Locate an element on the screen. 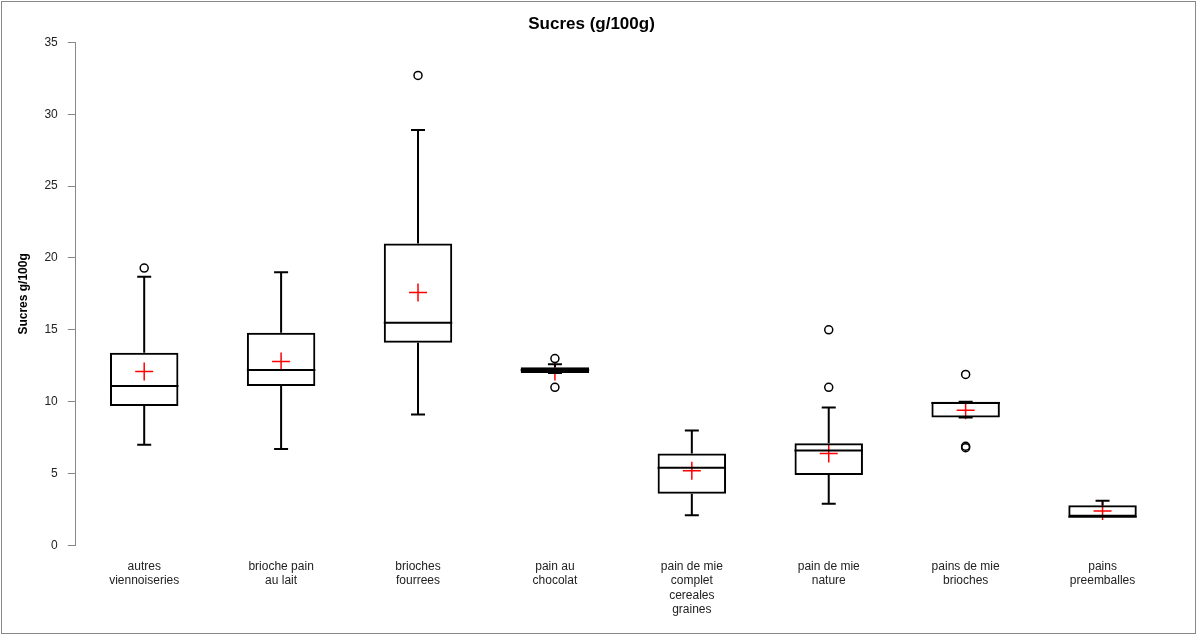 This screenshot has width=1197, height=635. x-tick-label: pain au chocolat is located at coordinates (555, 573).